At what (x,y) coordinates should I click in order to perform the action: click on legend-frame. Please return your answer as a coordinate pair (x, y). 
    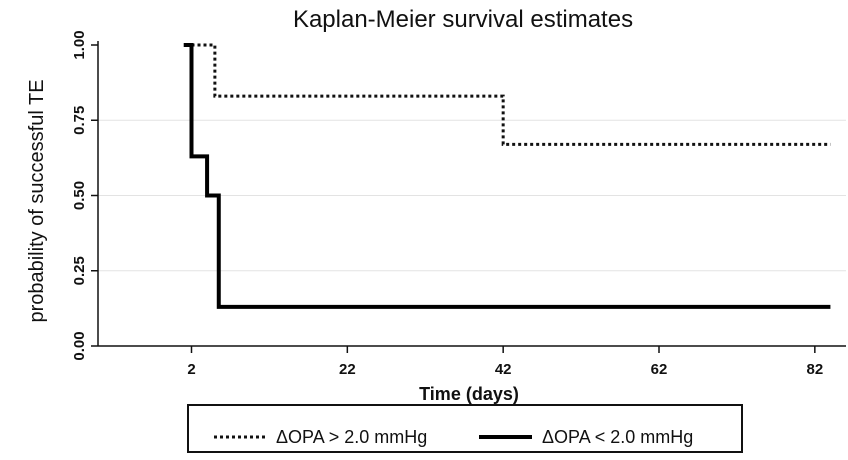
    Looking at the image, I should click on (465, 428).